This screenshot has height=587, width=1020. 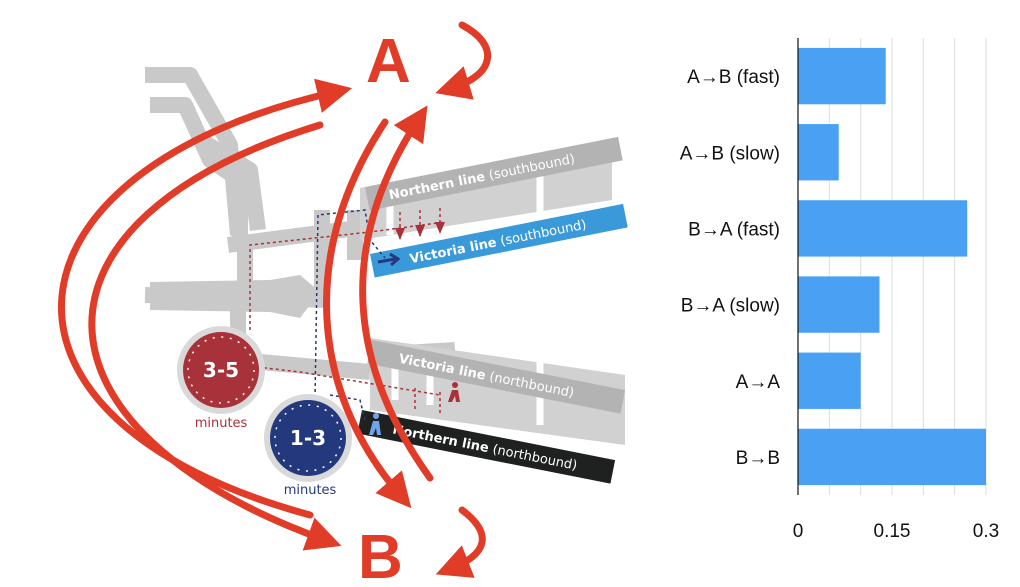 What do you see at coordinates (388, 61) in the screenshot?
I see `label-a: A` at bounding box center [388, 61].